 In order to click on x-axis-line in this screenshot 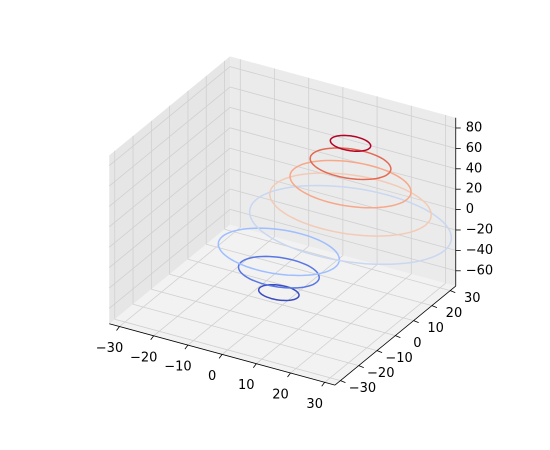, I will do `click(222, 354)`.